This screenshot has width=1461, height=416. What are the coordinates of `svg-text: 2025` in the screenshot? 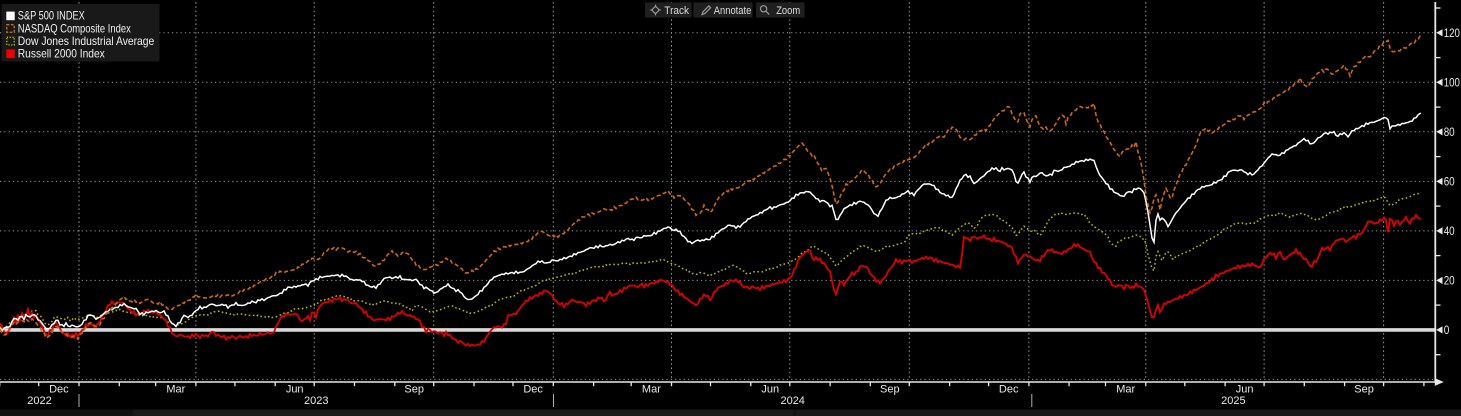 It's located at (1233, 401).